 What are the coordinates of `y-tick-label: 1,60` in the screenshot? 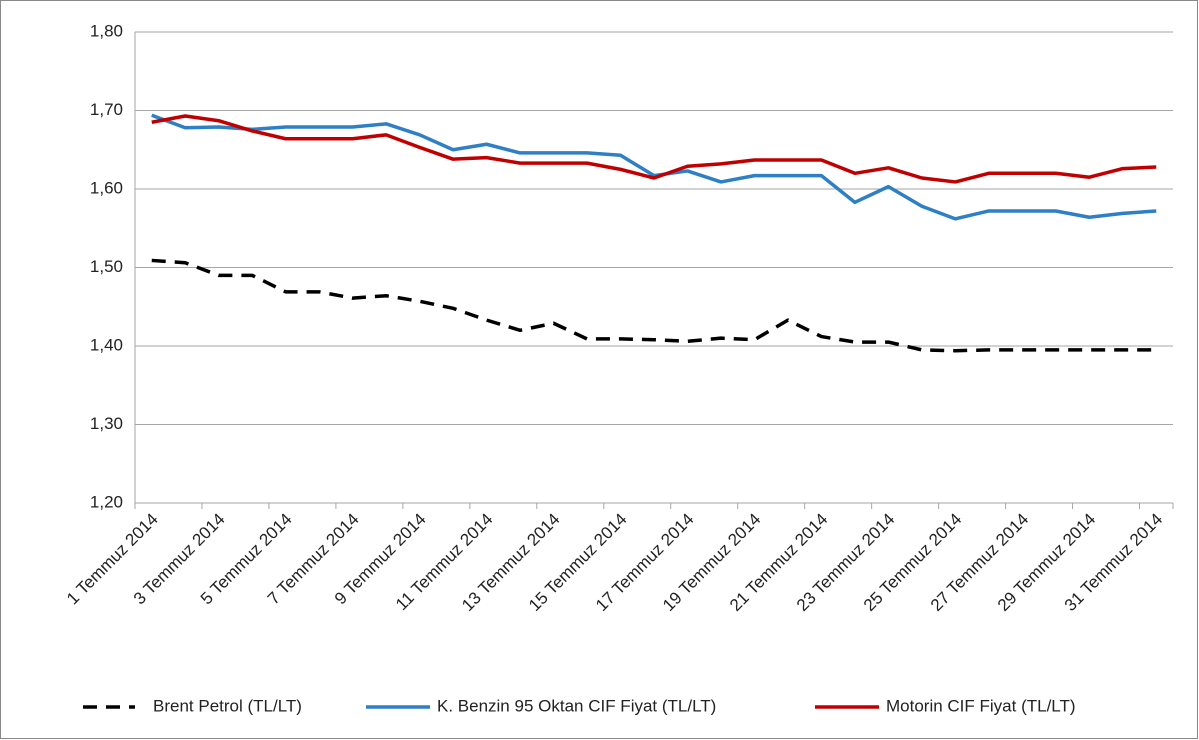 It's located at (106, 187).